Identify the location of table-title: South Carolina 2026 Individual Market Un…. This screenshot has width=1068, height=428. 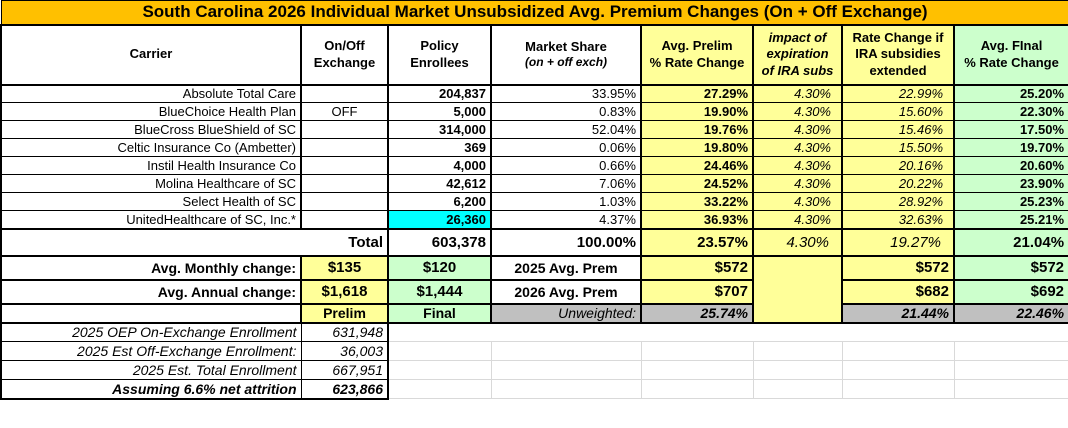
(534, 13).